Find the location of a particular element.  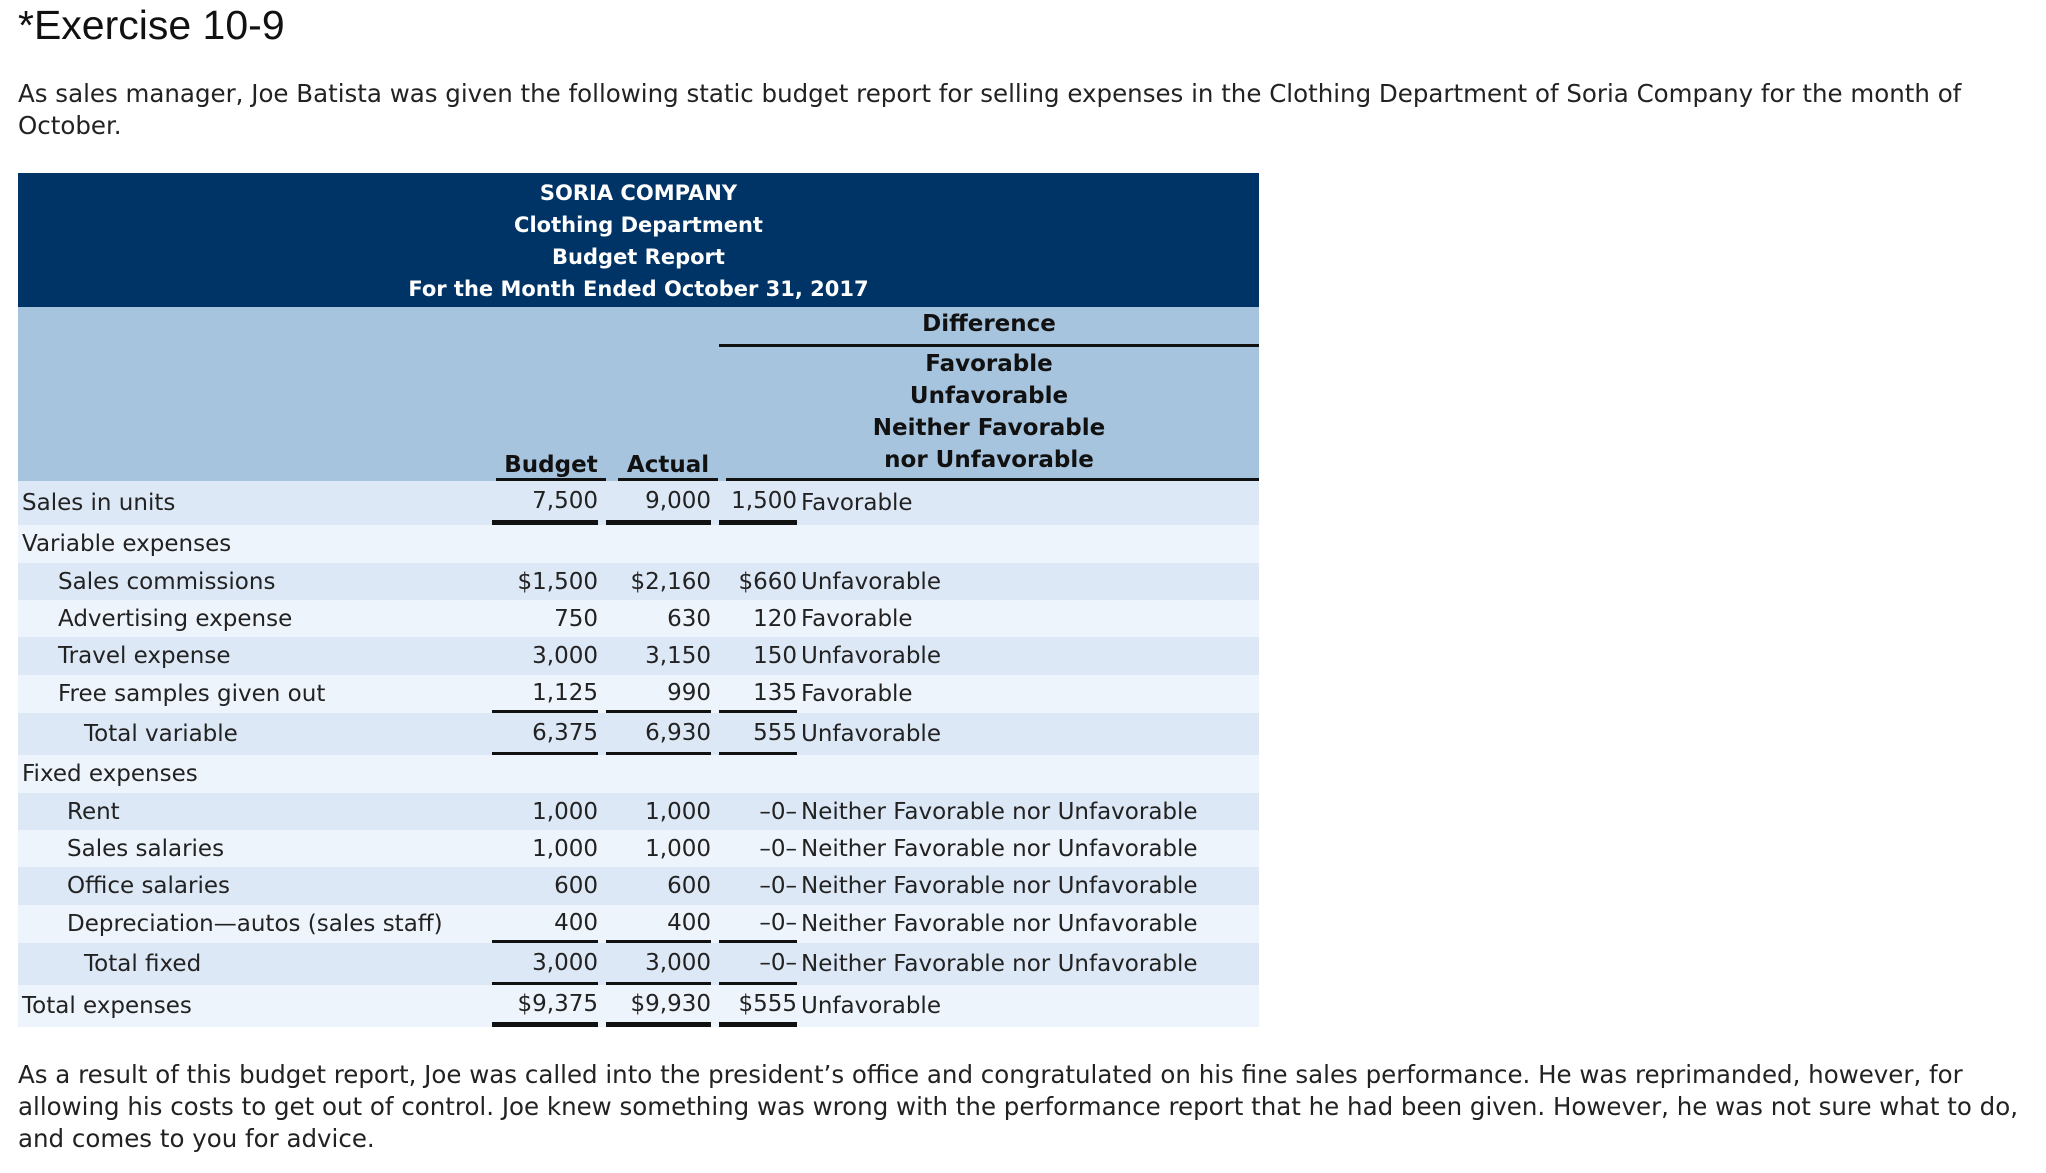

report-period: For the Month Ended October 31, 2017 is located at coordinates (638, 289).